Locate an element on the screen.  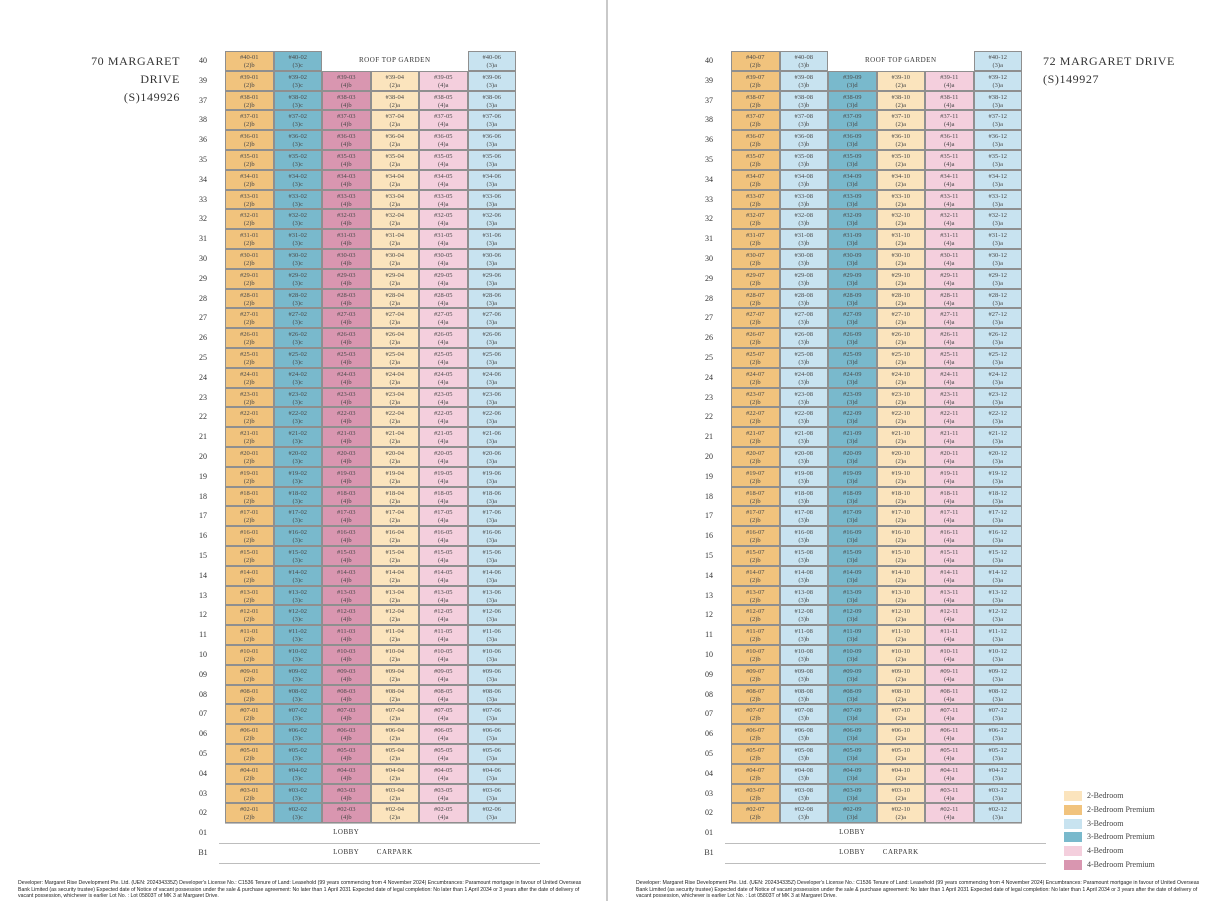
unit-cell: #36-06 (3)a is located at coordinates (491, 140).